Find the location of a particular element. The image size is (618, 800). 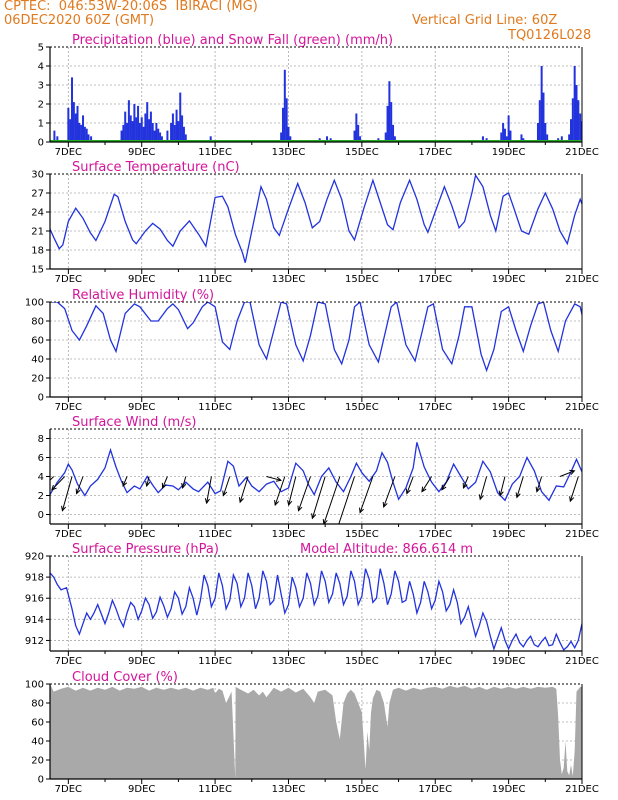

y-tick-label: 80 is located at coordinates (37, 322).